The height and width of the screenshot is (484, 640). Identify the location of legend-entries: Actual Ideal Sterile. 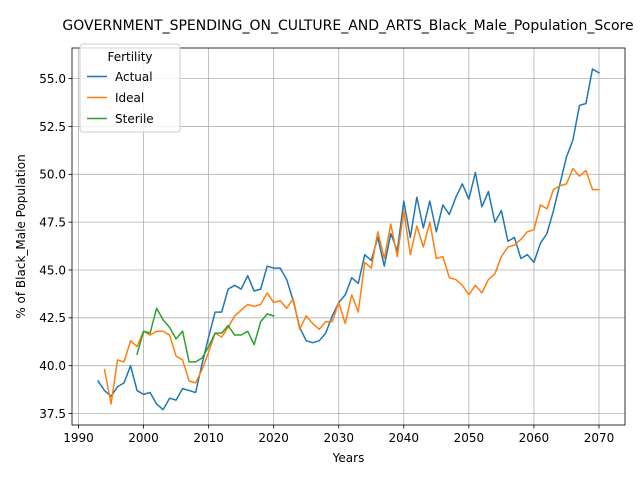
(120, 98).